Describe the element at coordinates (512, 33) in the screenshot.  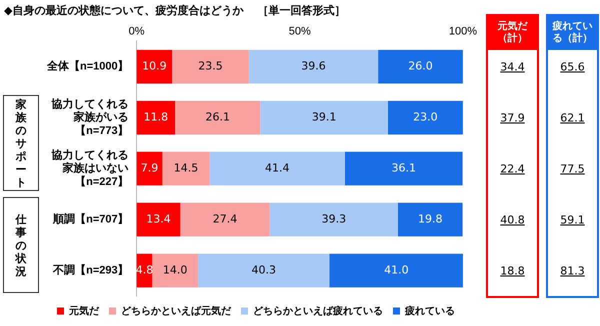
I see `text: 元気だ（計）` at that location.